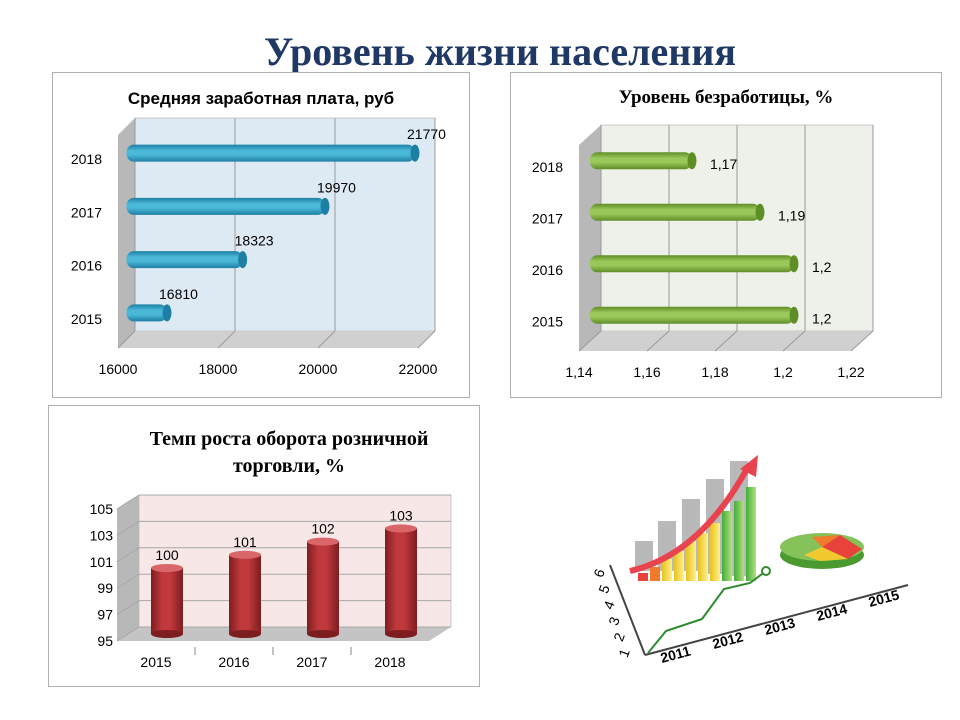 The height and width of the screenshot is (720, 960). Describe the element at coordinates (707, 612) in the screenshot. I see `deco-line-series` at that location.